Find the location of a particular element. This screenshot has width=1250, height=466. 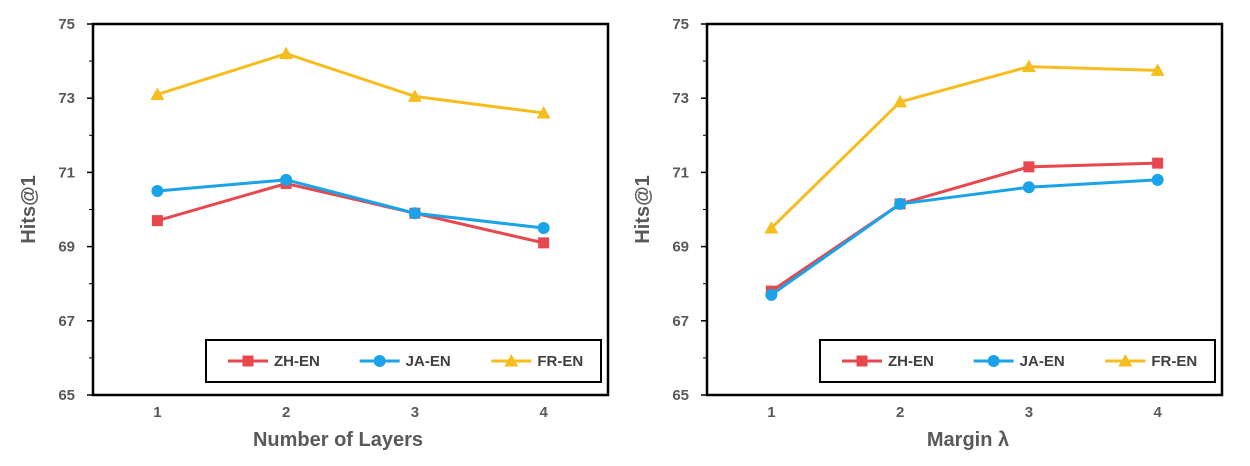

x-axis-title: Number of Layers is located at coordinates (338, 440).